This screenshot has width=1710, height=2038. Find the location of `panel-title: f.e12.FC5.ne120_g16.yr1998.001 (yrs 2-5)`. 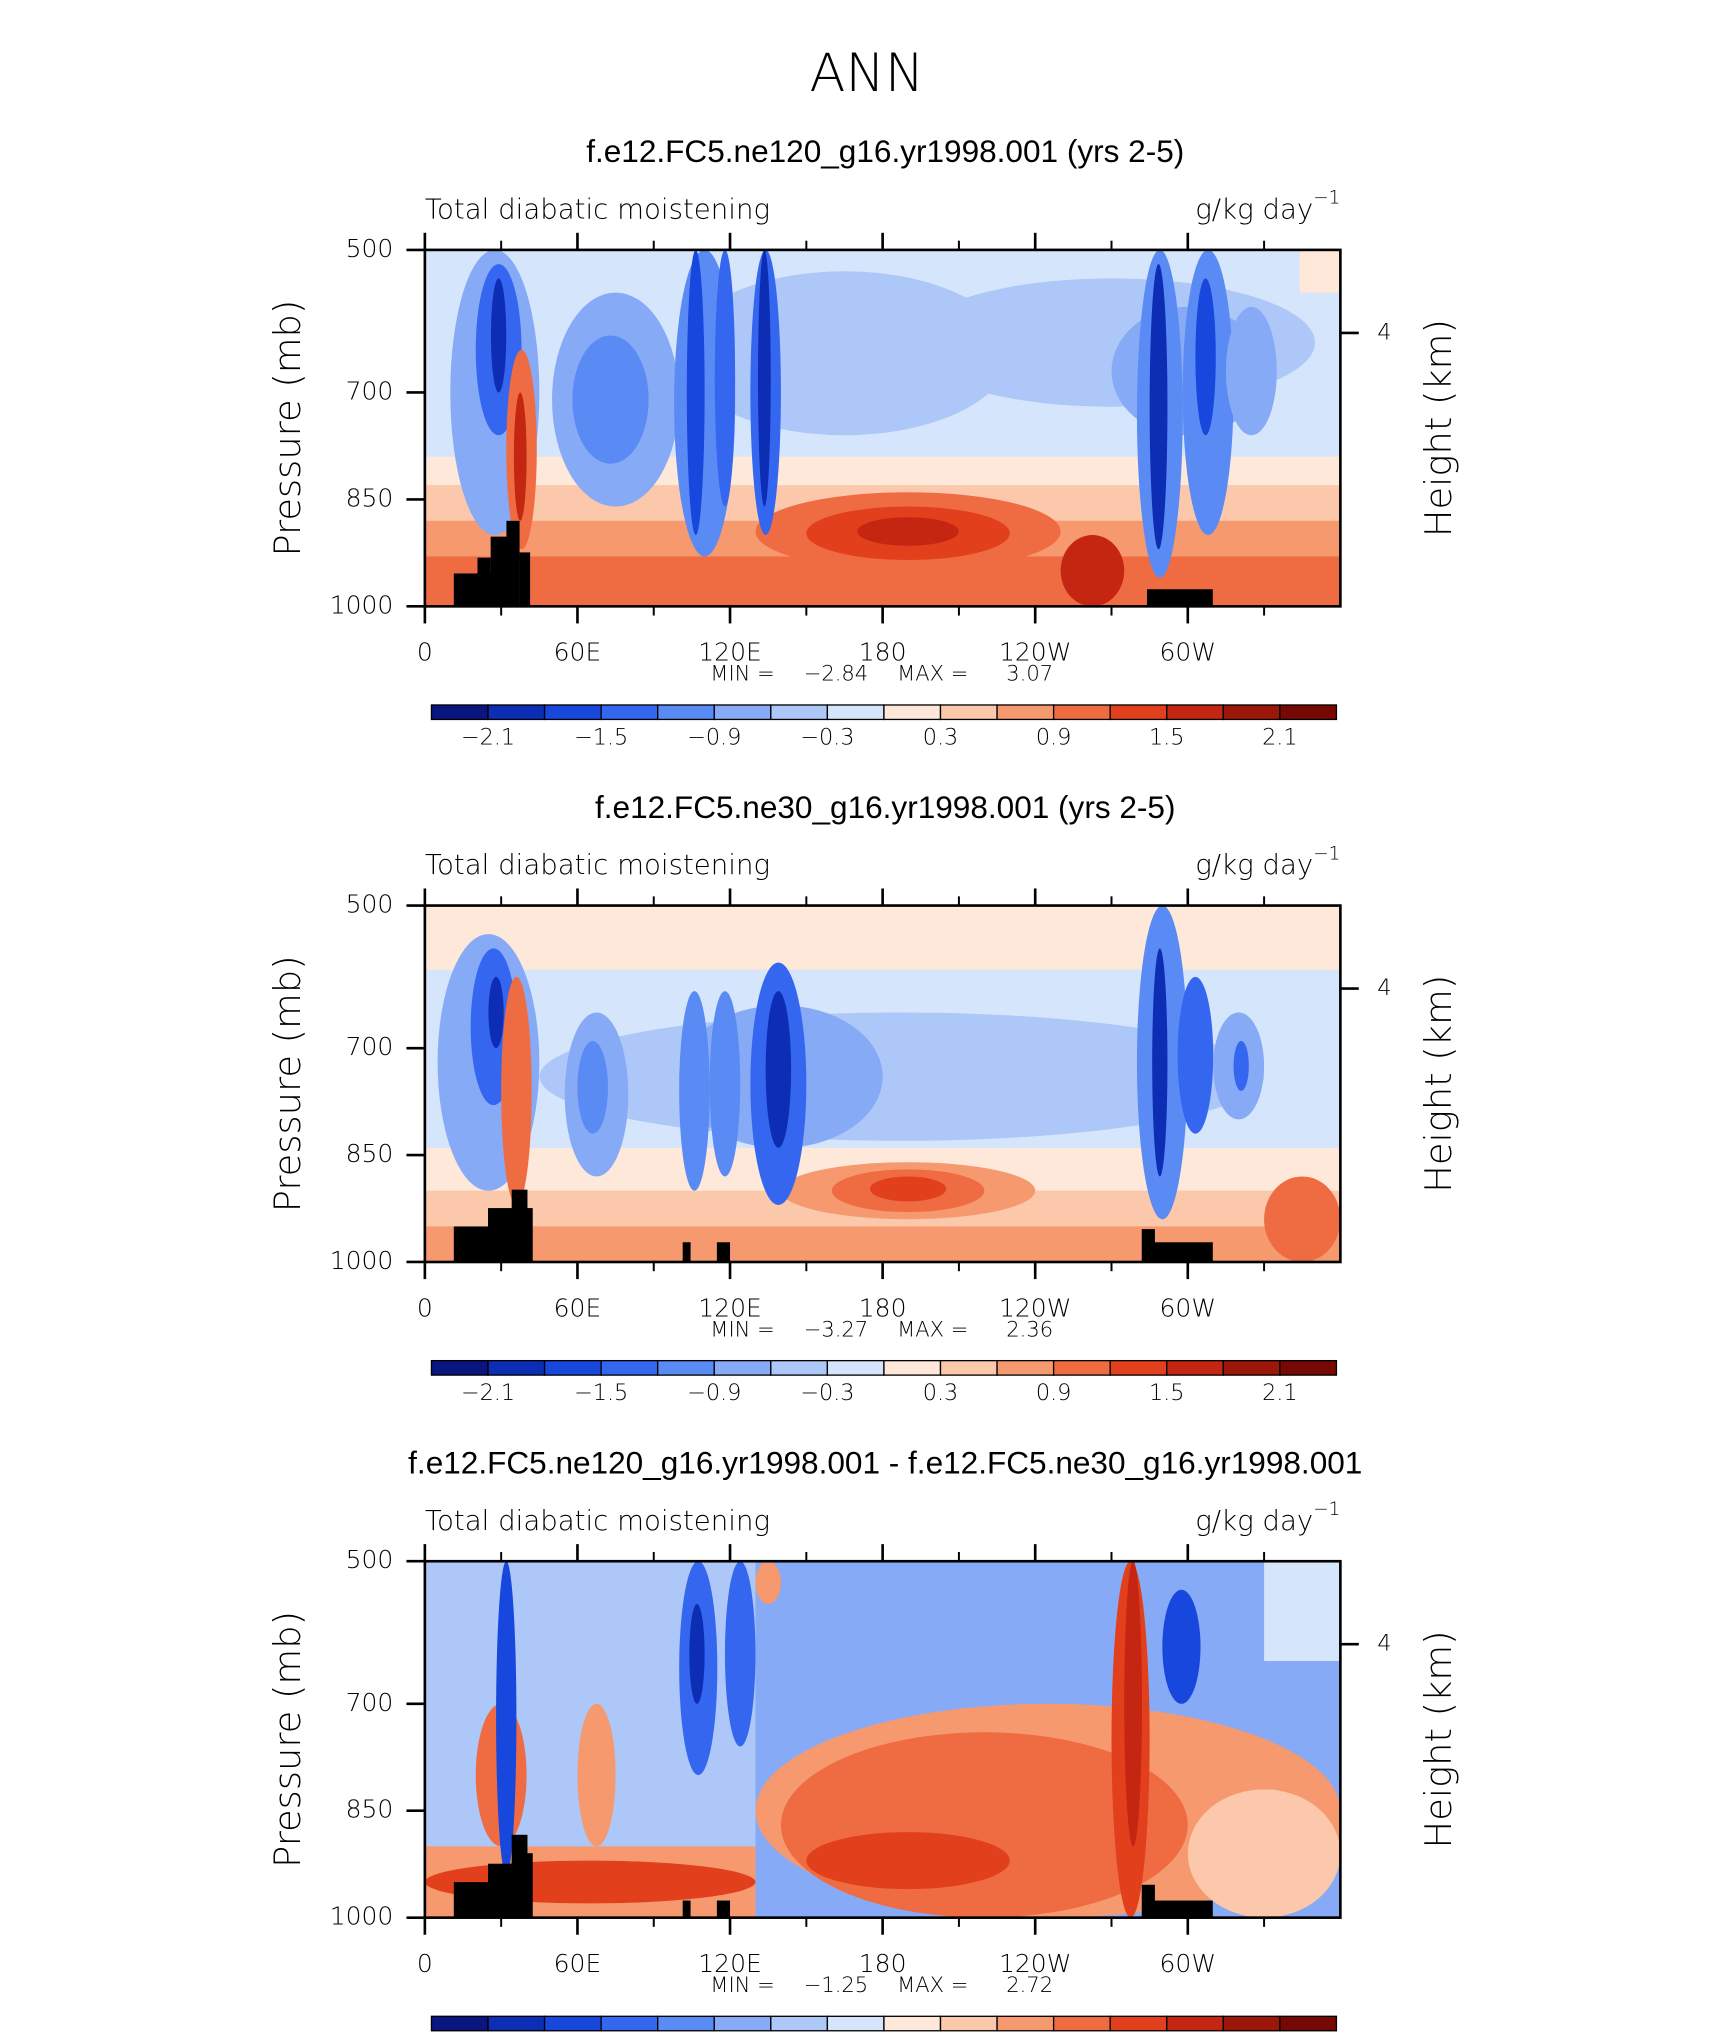

panel-title: f.e12.FC5.ne120_g16.yr1998.001 (yrs 2-5) is located at coordinates (885, 151).